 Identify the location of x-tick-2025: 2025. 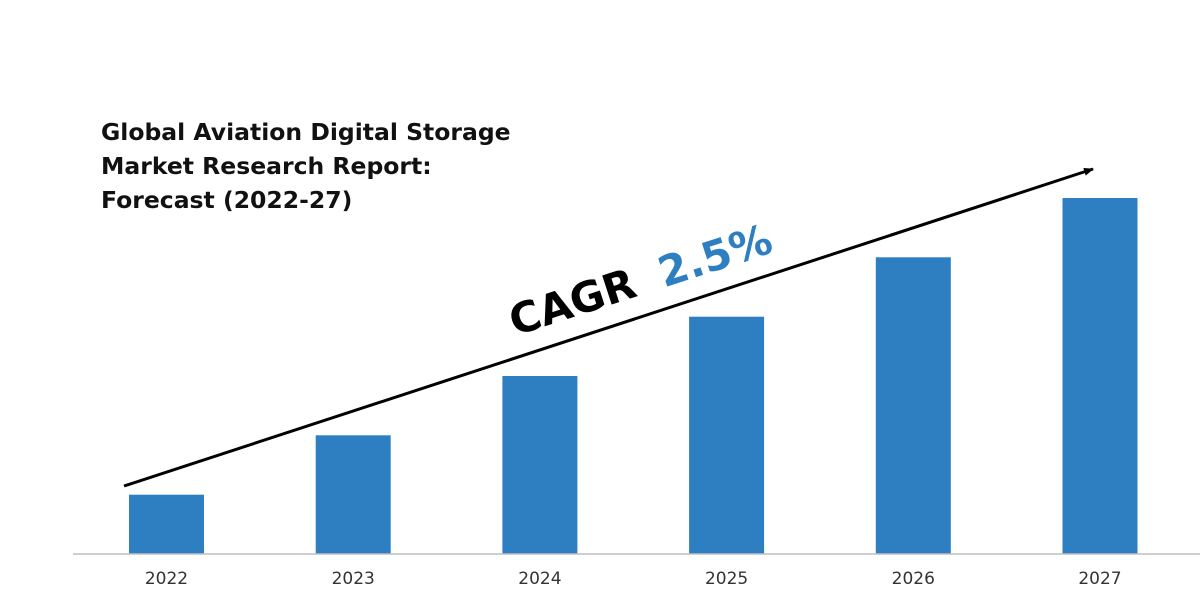
(726, 579).